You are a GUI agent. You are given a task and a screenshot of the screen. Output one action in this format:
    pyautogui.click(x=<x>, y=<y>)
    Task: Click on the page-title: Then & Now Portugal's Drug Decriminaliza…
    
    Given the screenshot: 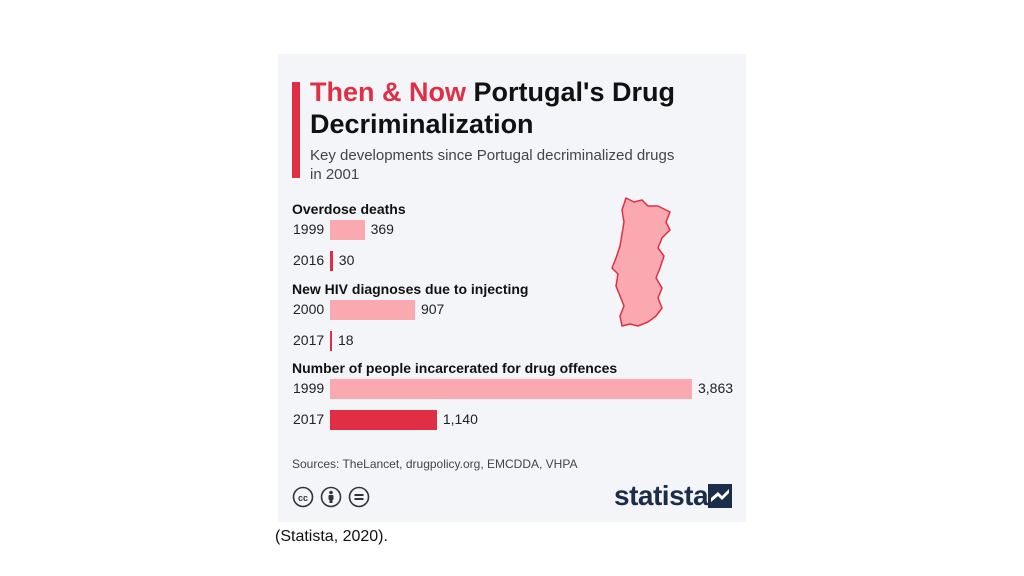 What is the action you would take?
    pyautogui.click(x=520, y=108)
    